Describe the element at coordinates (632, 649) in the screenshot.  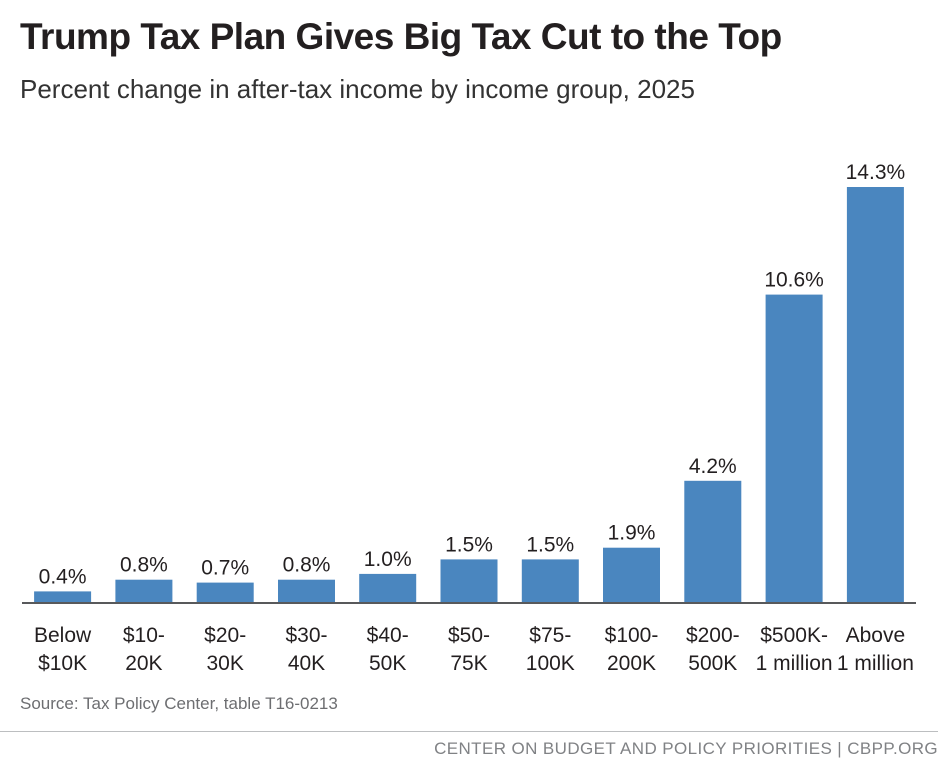
I see `category-label: $100-200K` at that location.